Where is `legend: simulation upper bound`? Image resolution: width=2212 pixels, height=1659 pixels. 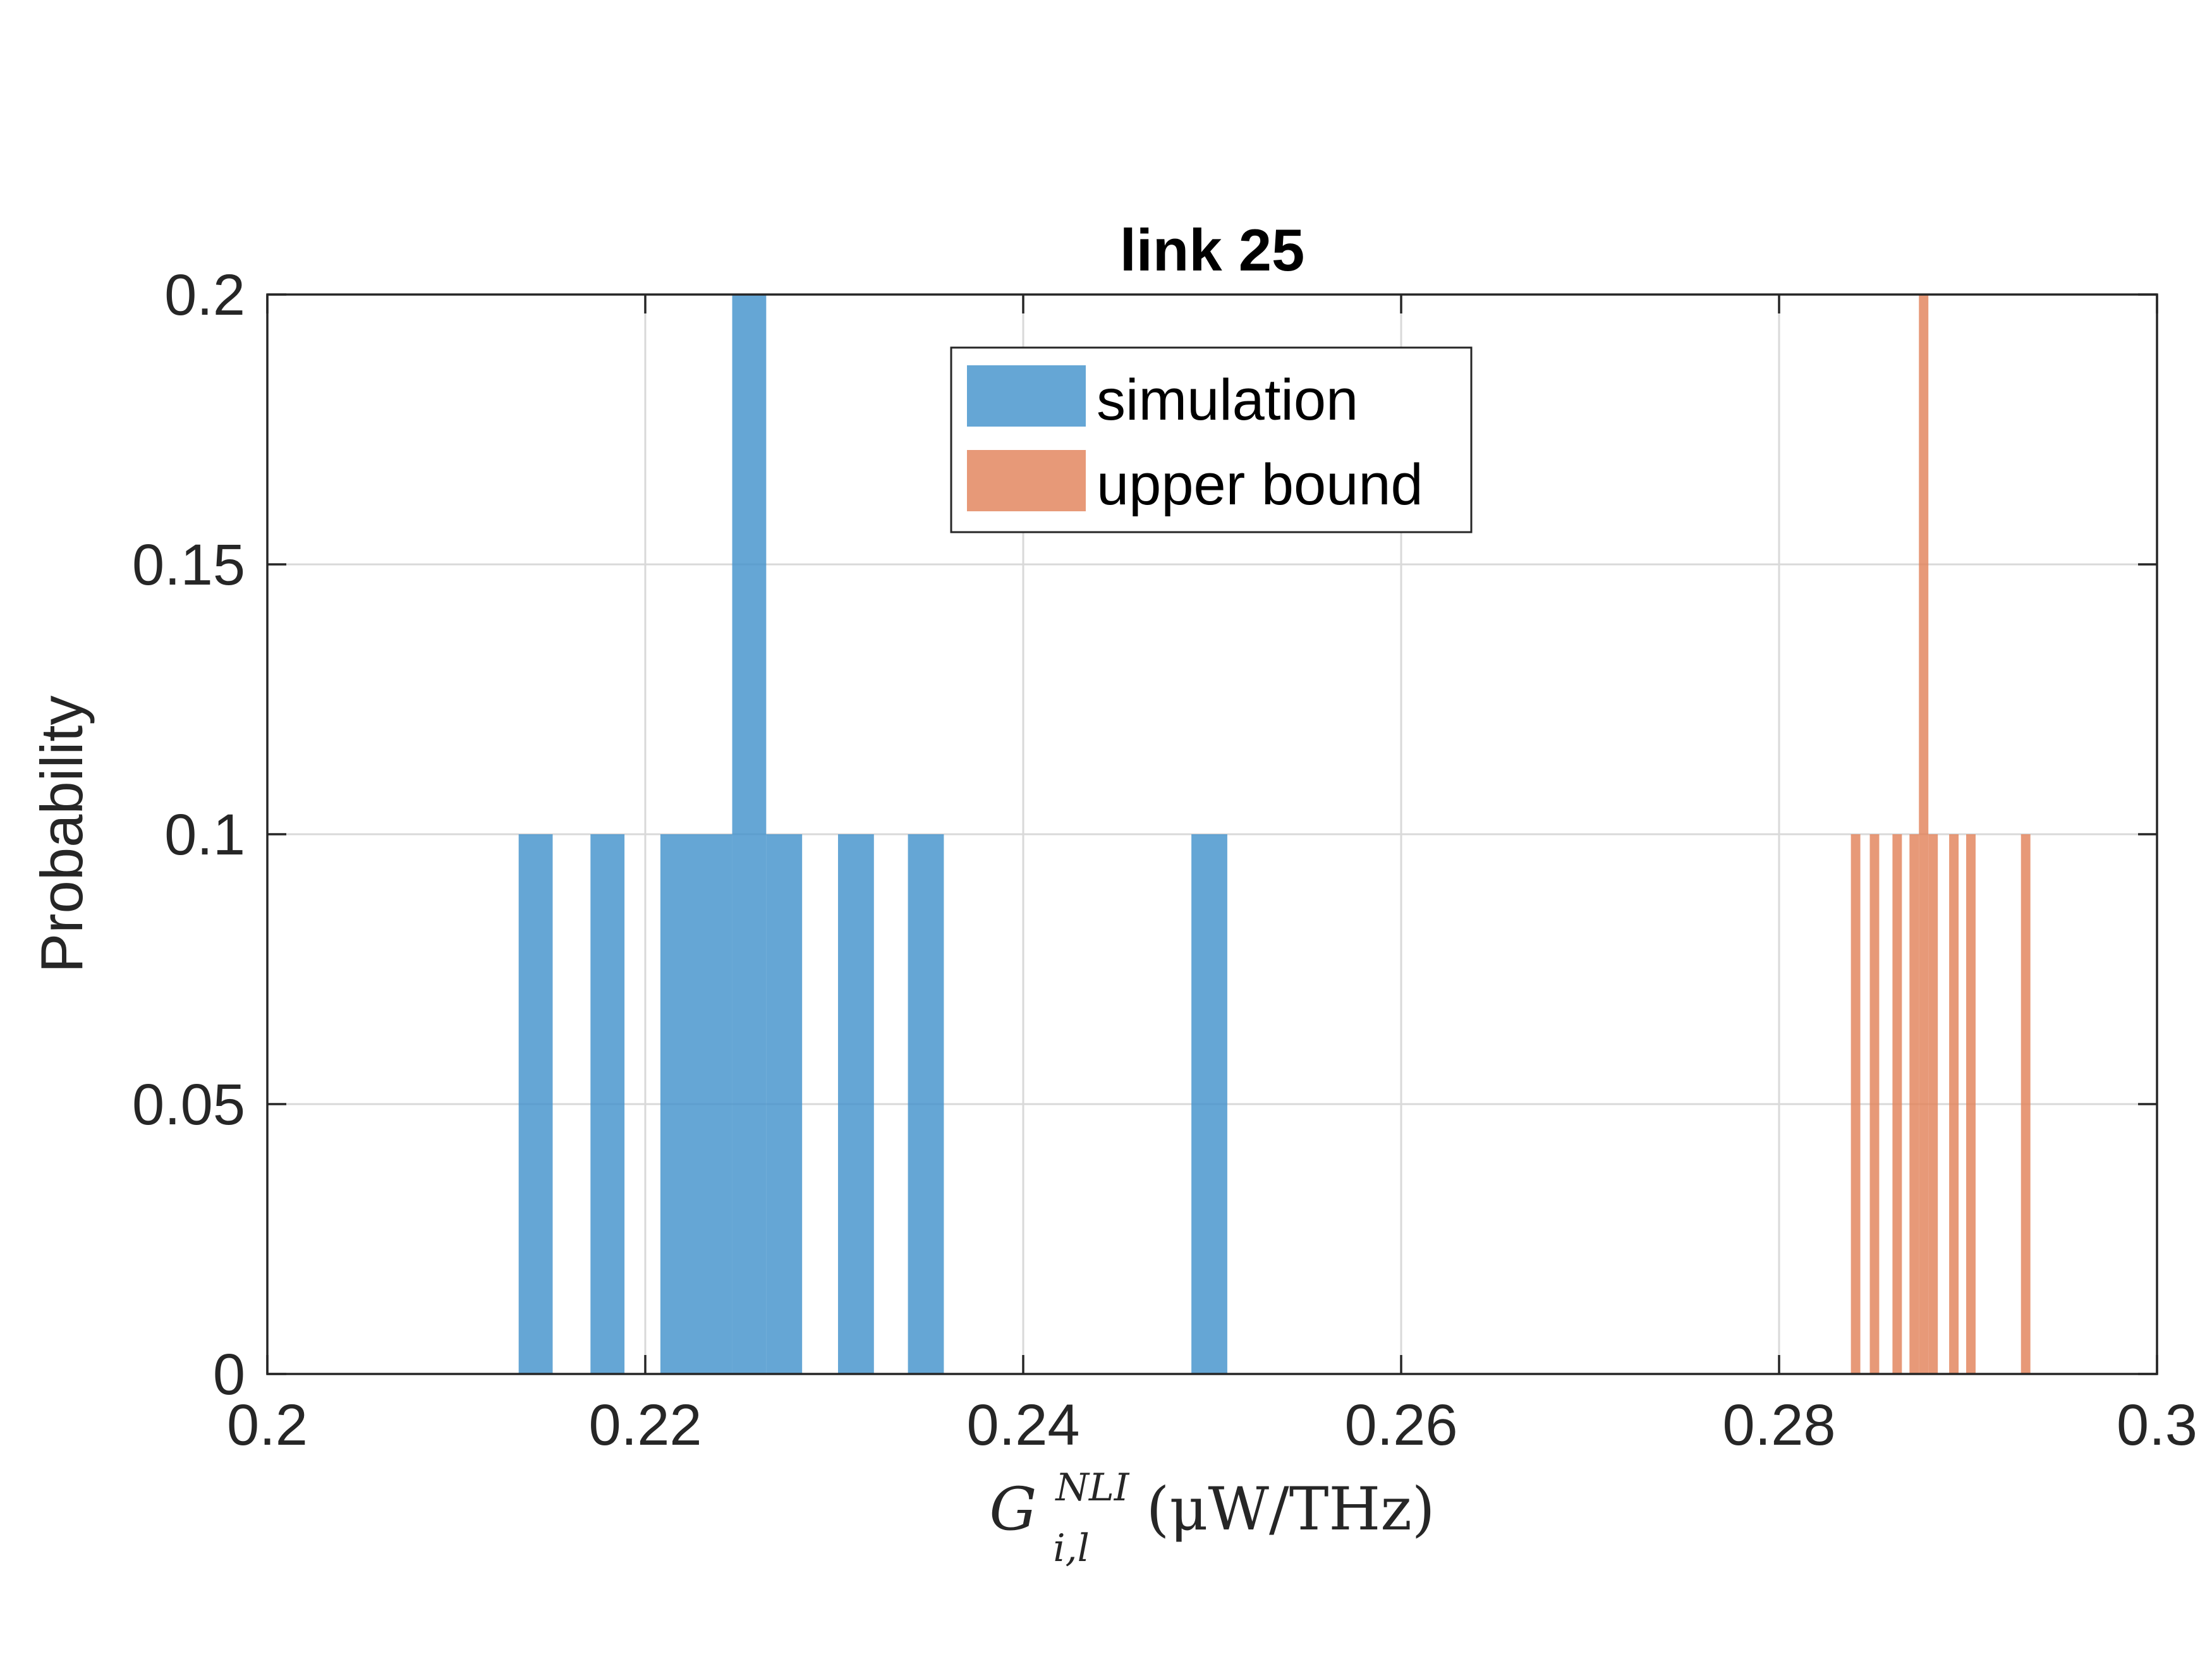 legend: simulation upper bound is located at coordinates (1211, 440).